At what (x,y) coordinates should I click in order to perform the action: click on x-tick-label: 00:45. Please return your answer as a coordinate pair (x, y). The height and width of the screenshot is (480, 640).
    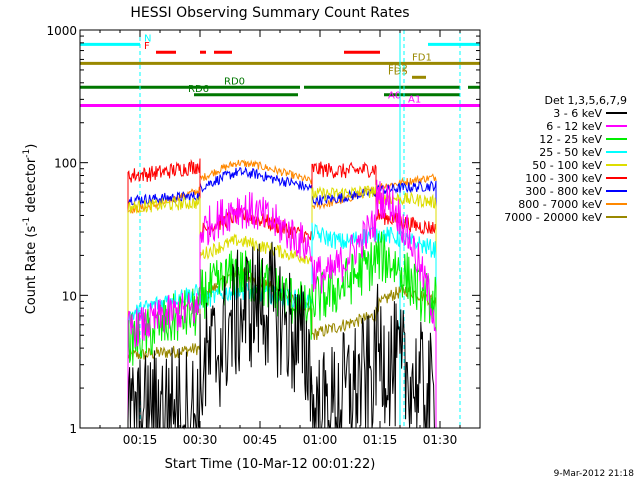
    Looking at the image, I should click on (260, 440).